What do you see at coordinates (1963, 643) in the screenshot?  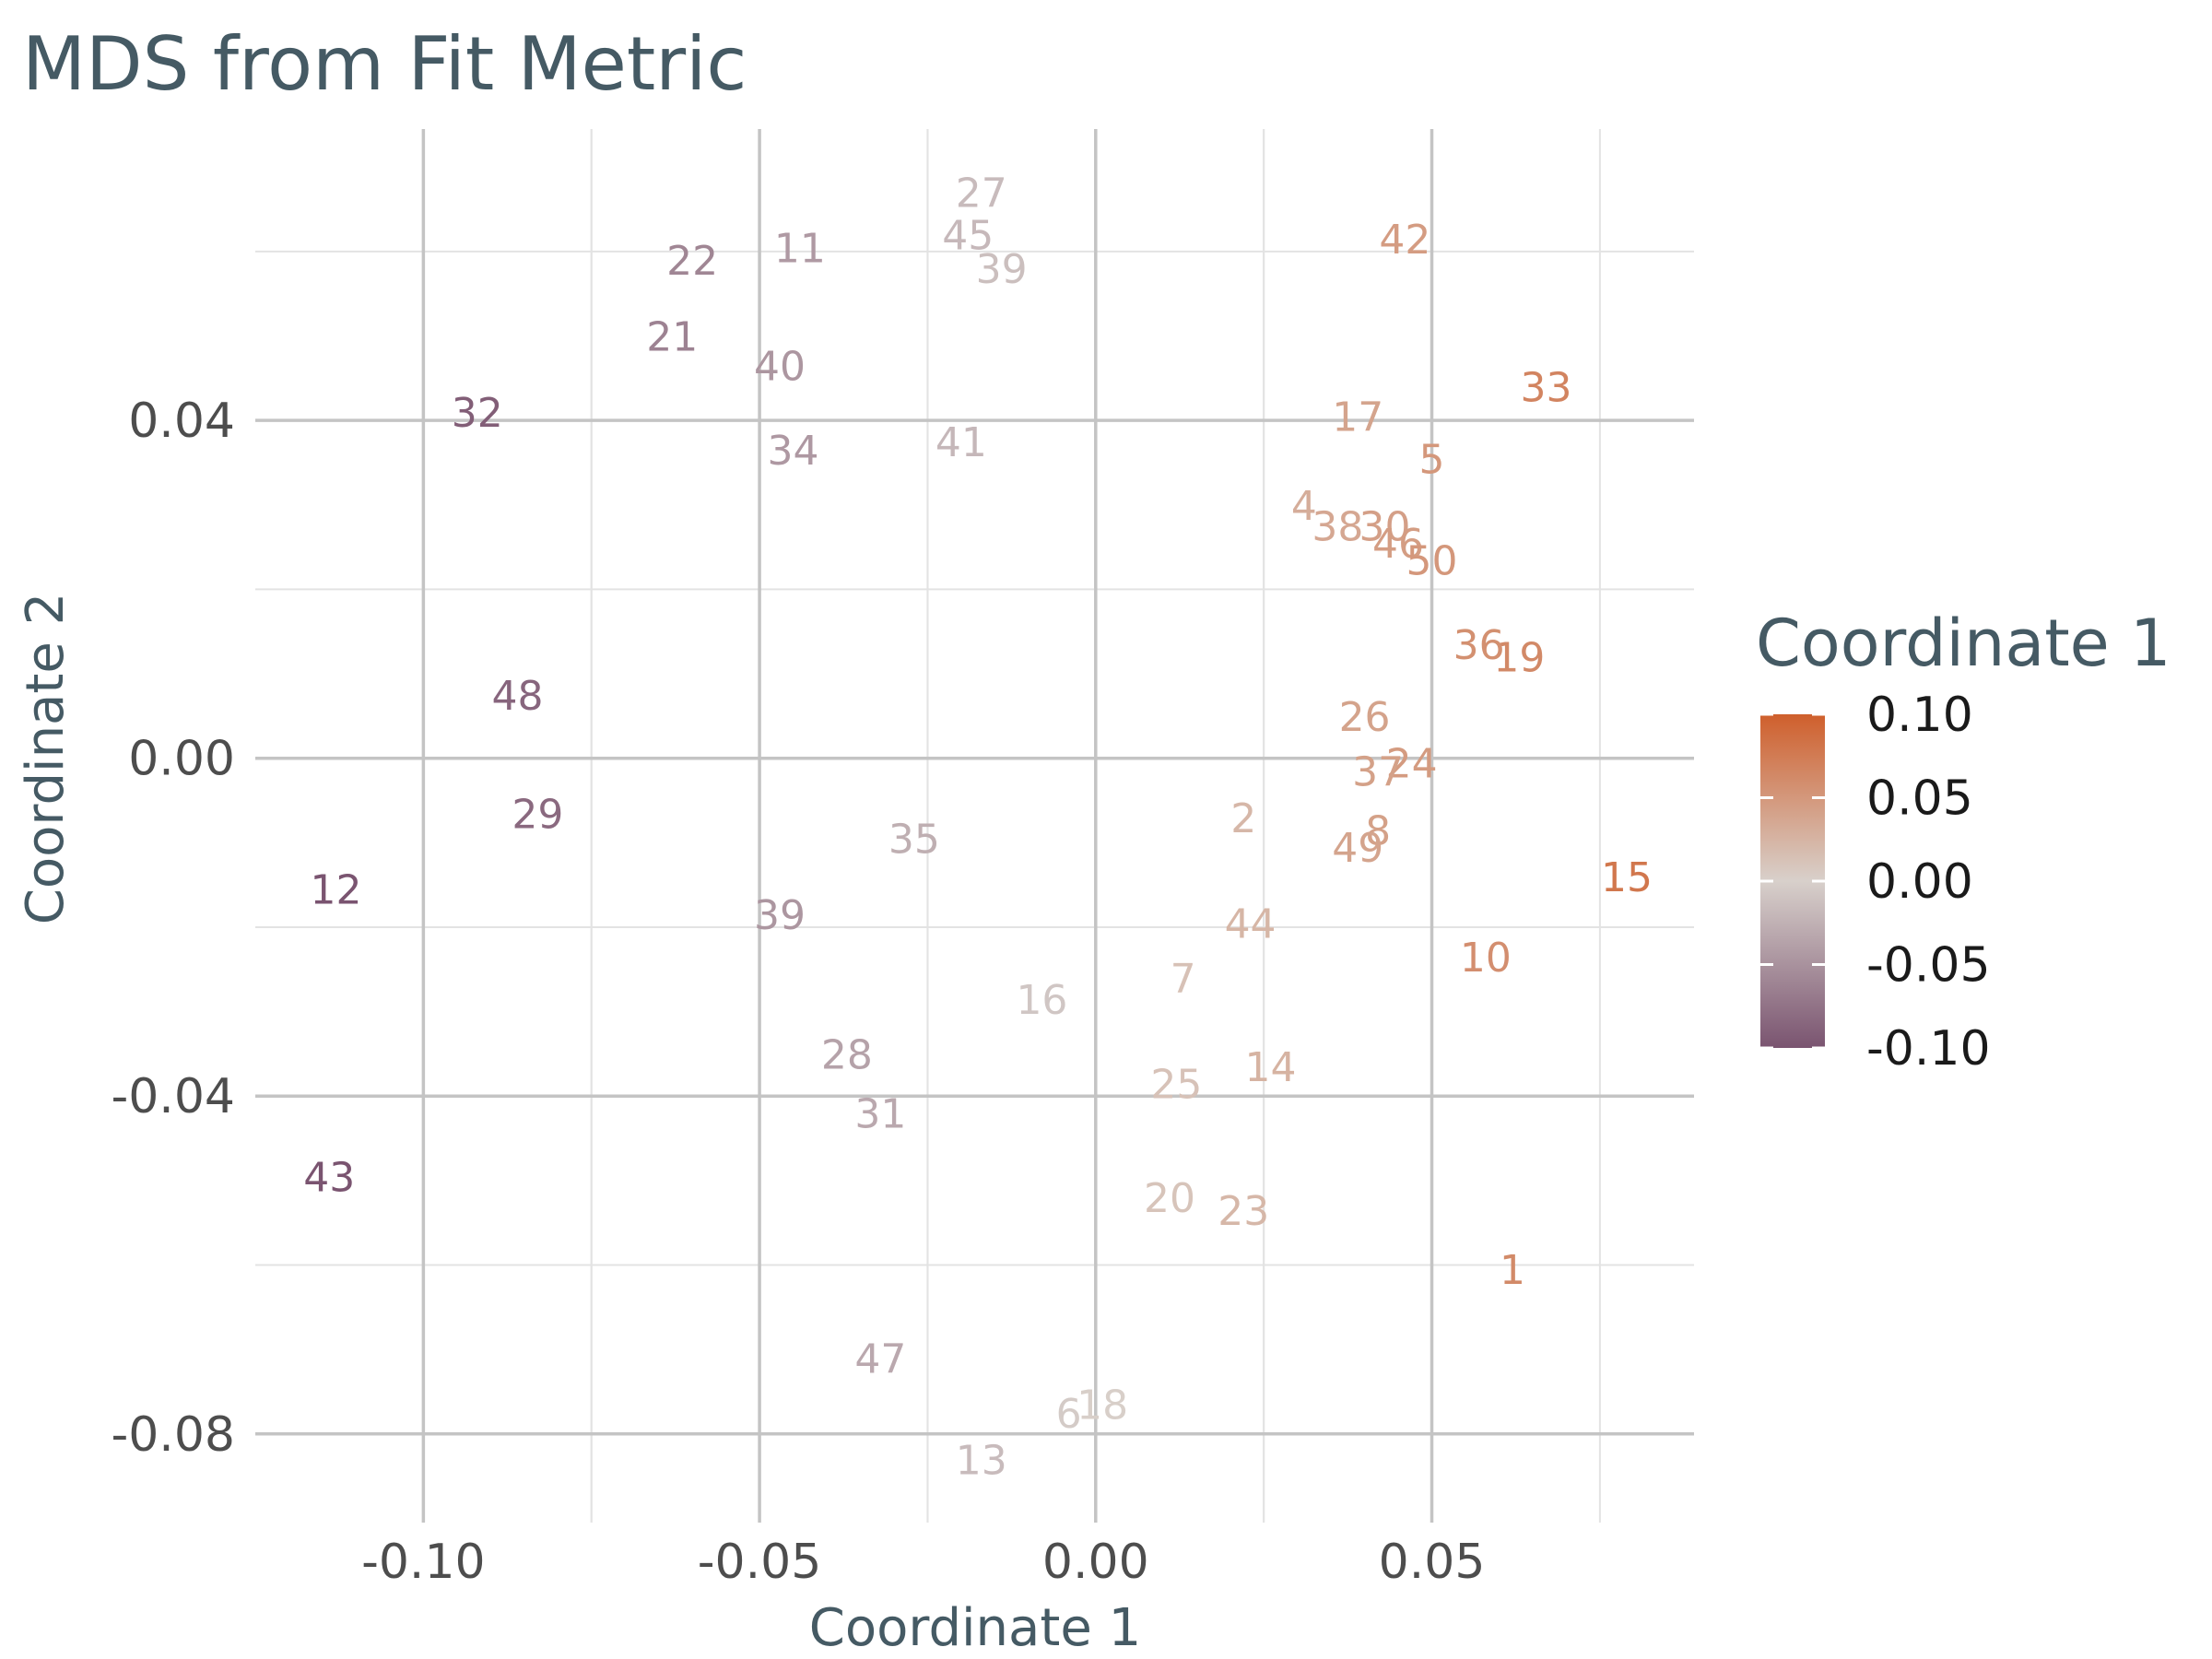 I see `legend-title: Coordinate 1` at bounding box center [1963, 643].